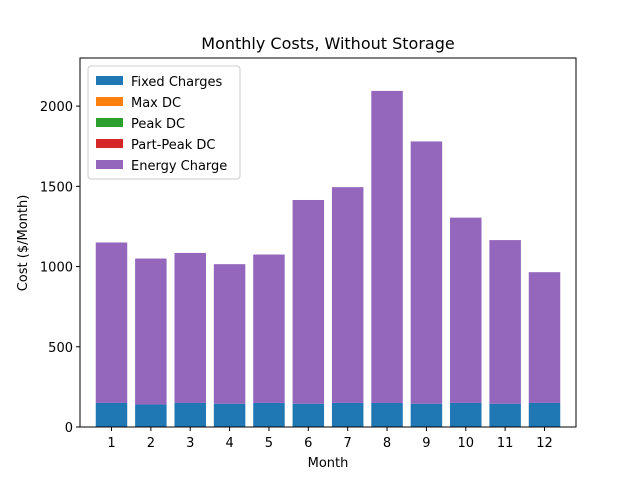 This screenshot has height=480, width=640. I want to click on legend-label-2: Peak DC, so click(158, 124).